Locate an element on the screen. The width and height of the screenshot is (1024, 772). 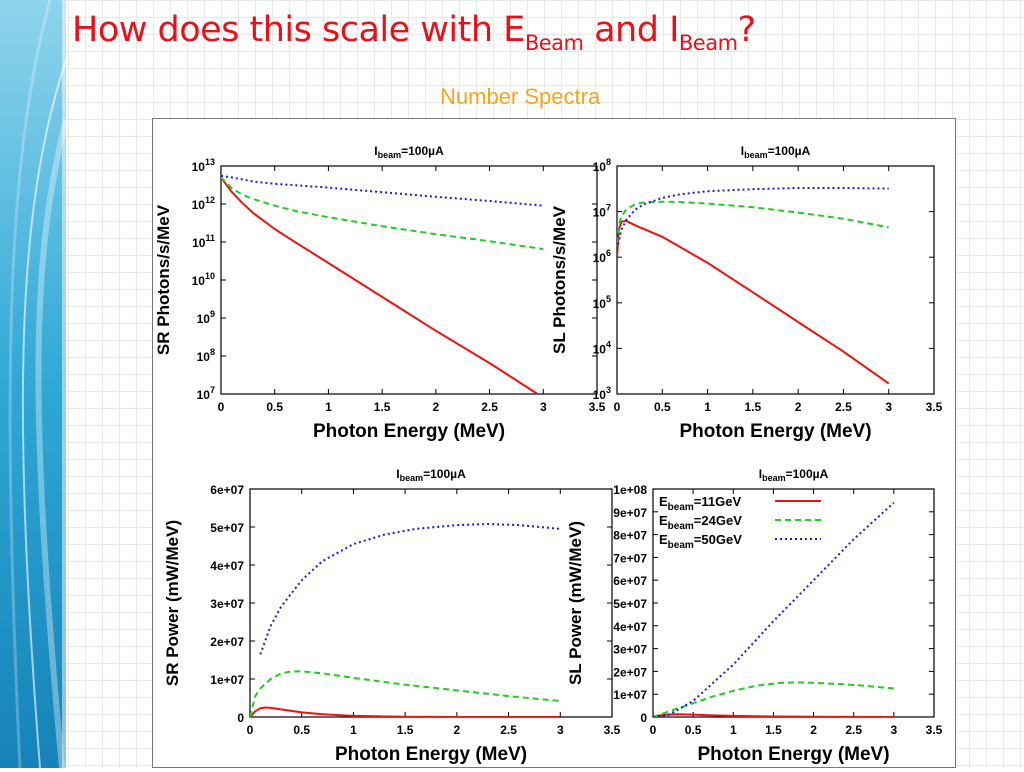
y-axis-label: SL Photons/s/MeV is located at coordinates (559, 279).